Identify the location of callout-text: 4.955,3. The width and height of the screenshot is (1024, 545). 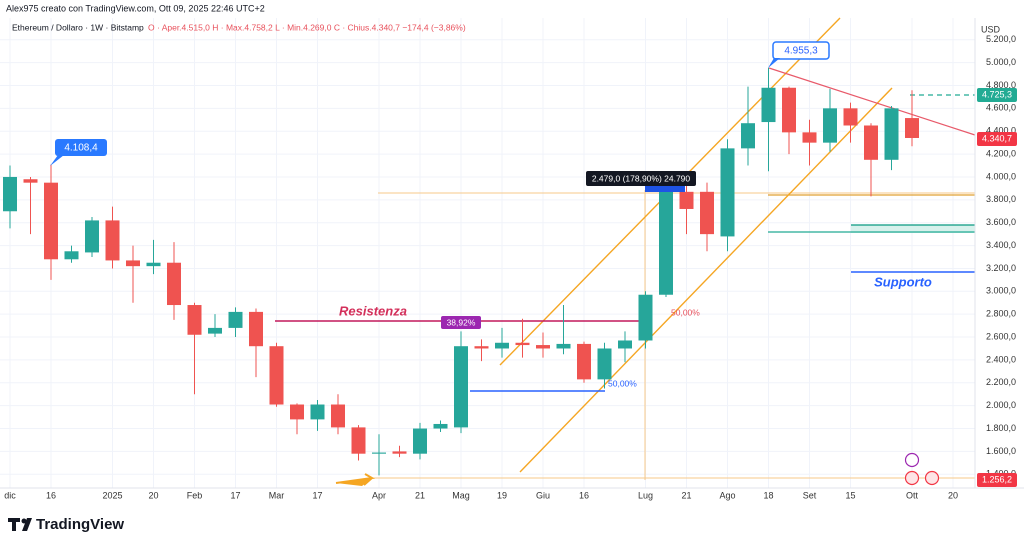
(801, 51).